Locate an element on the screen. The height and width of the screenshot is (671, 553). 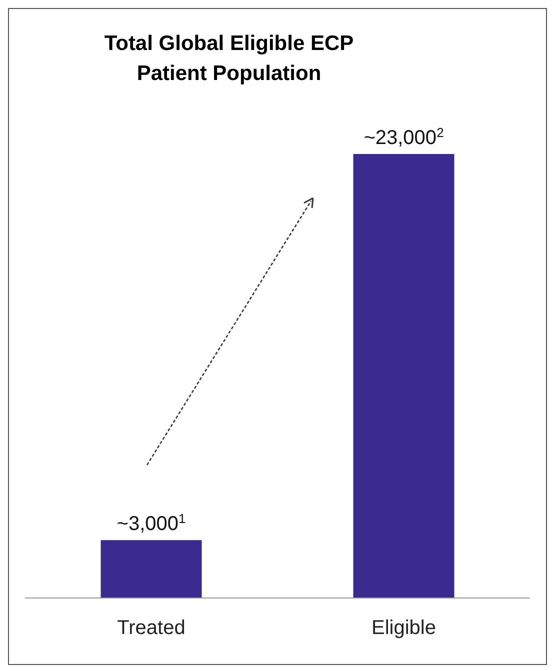
data-label: ~23,000$^{2}$ is located at coordinates (404, 136).